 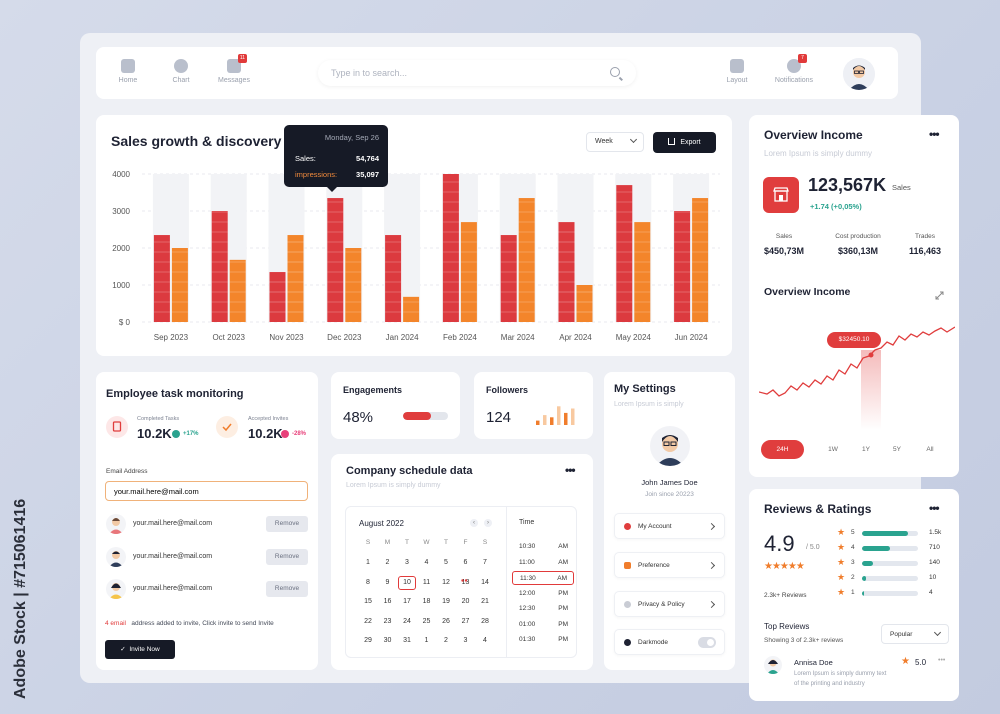 I want to click on calendar-day: 20, so click(x=465, y=601).